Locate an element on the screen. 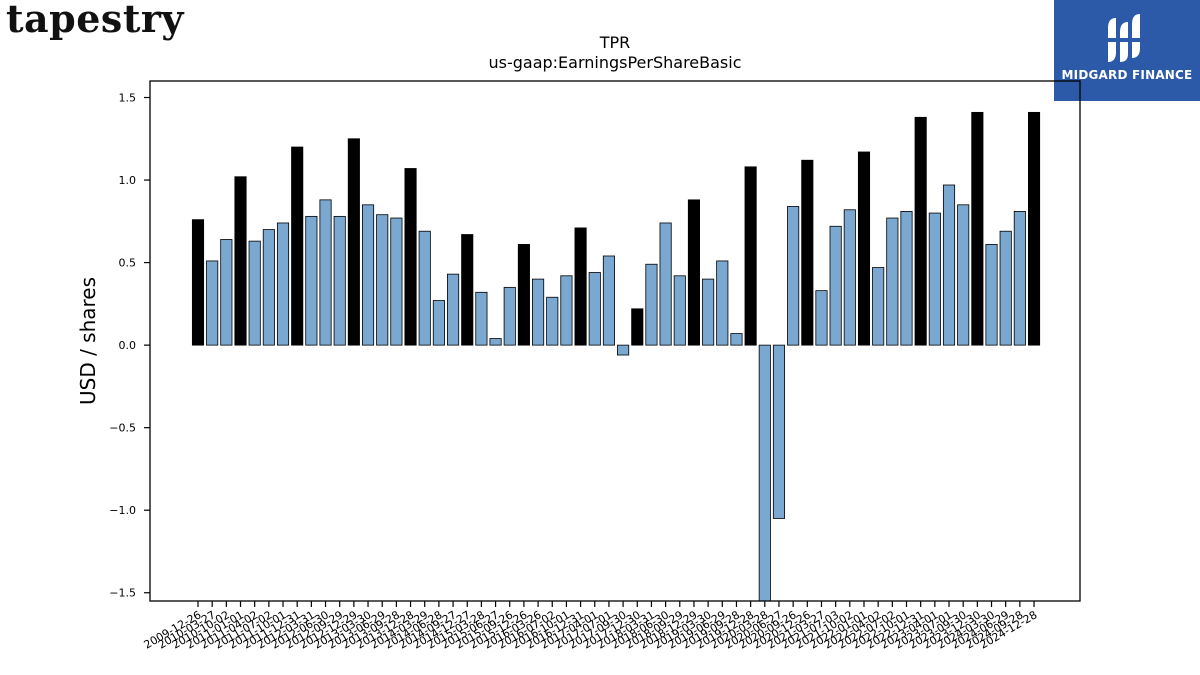  y-tick-label: −1.5 is located at coordinates (122, 593).